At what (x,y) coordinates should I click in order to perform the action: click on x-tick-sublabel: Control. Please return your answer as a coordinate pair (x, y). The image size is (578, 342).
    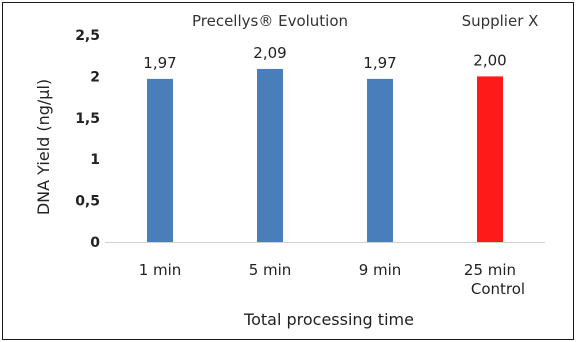
    Looking at the image, I should click on (498, 289).